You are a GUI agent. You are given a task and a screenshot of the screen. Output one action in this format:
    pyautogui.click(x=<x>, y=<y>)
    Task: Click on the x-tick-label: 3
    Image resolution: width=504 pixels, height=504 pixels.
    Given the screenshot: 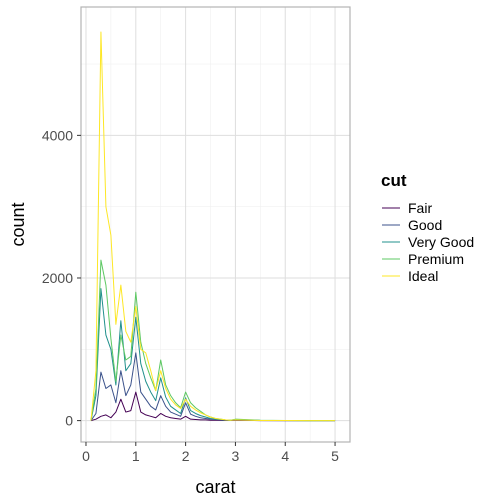 What is the action you would take?
    pyautogui.click(x=236, y=456)
    